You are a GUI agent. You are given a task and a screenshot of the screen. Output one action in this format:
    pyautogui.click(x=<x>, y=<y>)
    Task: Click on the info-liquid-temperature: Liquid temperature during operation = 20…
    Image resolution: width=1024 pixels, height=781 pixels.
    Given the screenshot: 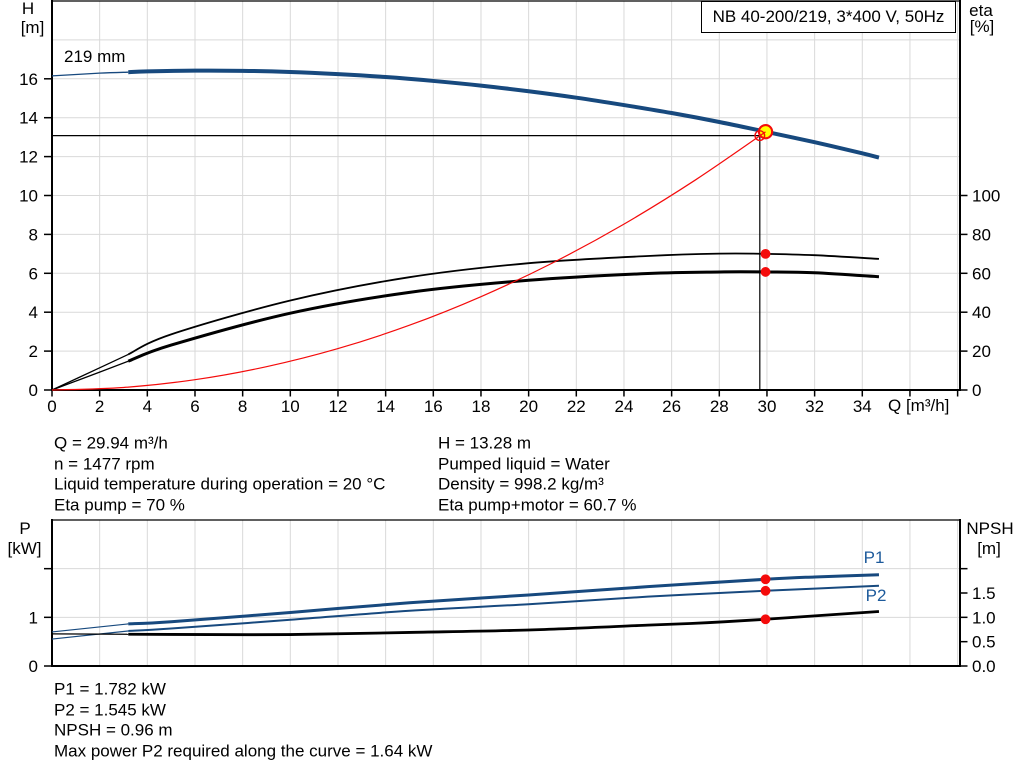 What is the action you would take?
    pyautogui.click(x=220, y=484)
    